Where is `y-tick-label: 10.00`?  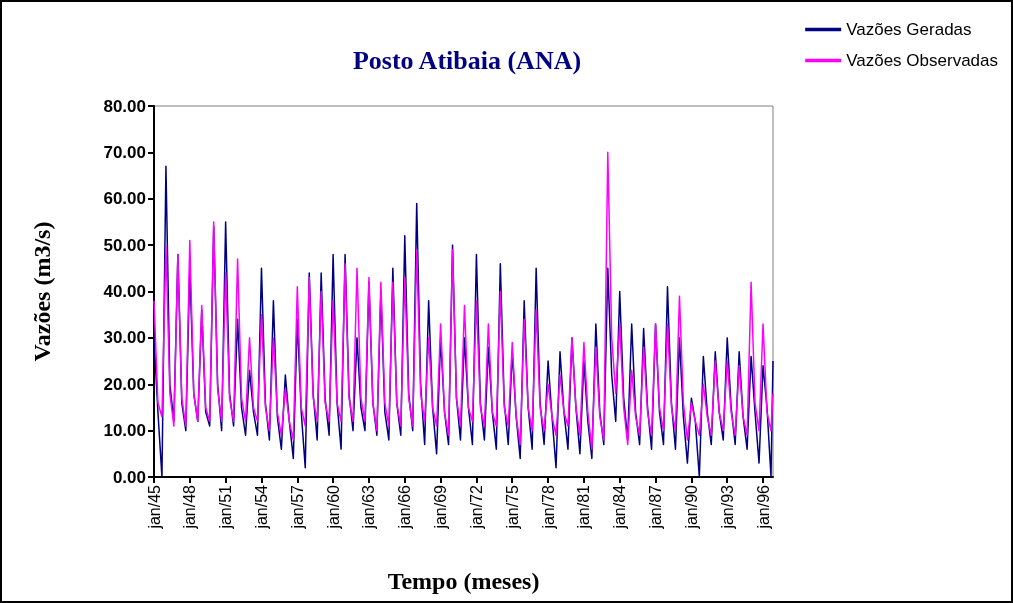 y-tick-label: 10.00 is located at coordinates (124, 431).